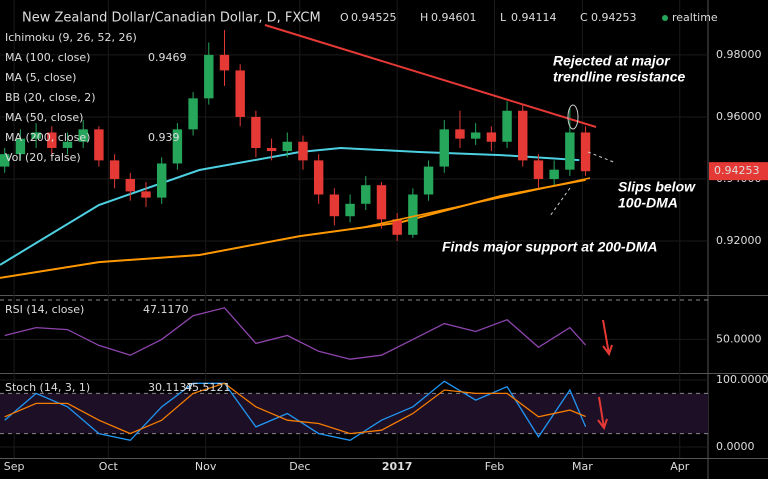 The image size is (768, 479). I want to click on annotation: Rejected at major, so click(612, 61).